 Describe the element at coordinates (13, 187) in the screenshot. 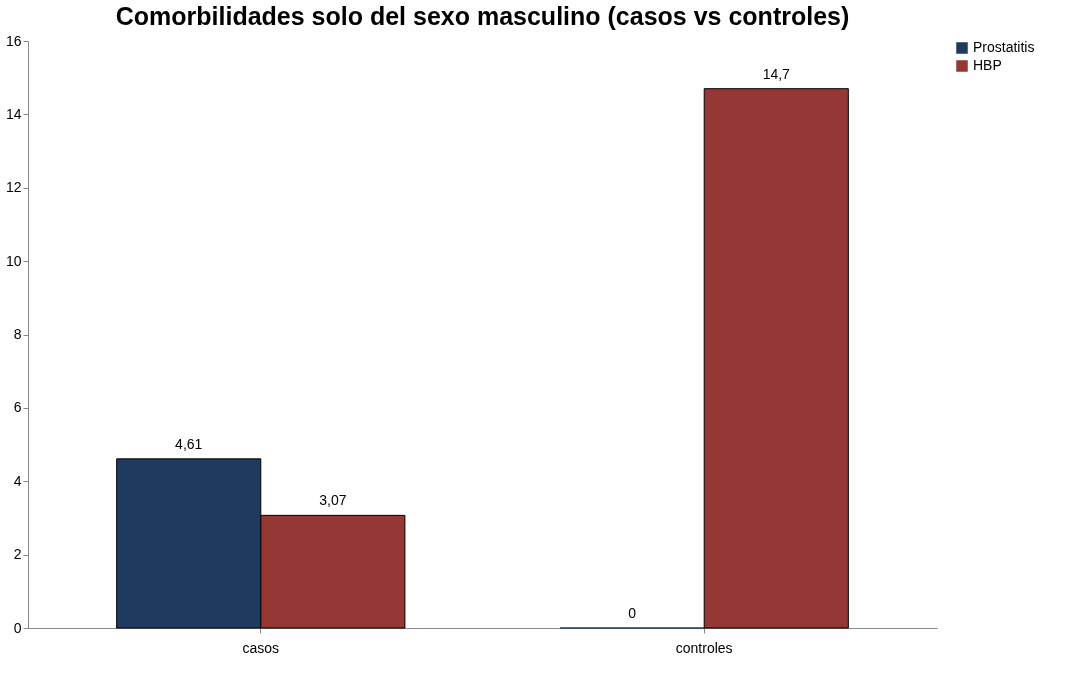

I see `y-tick-label: 12` at that location.